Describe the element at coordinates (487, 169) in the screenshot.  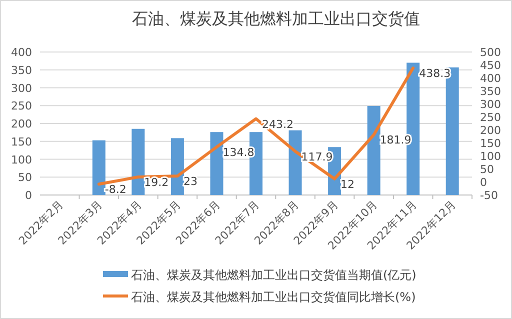
I see `y2-tick-label: 50` at that location.